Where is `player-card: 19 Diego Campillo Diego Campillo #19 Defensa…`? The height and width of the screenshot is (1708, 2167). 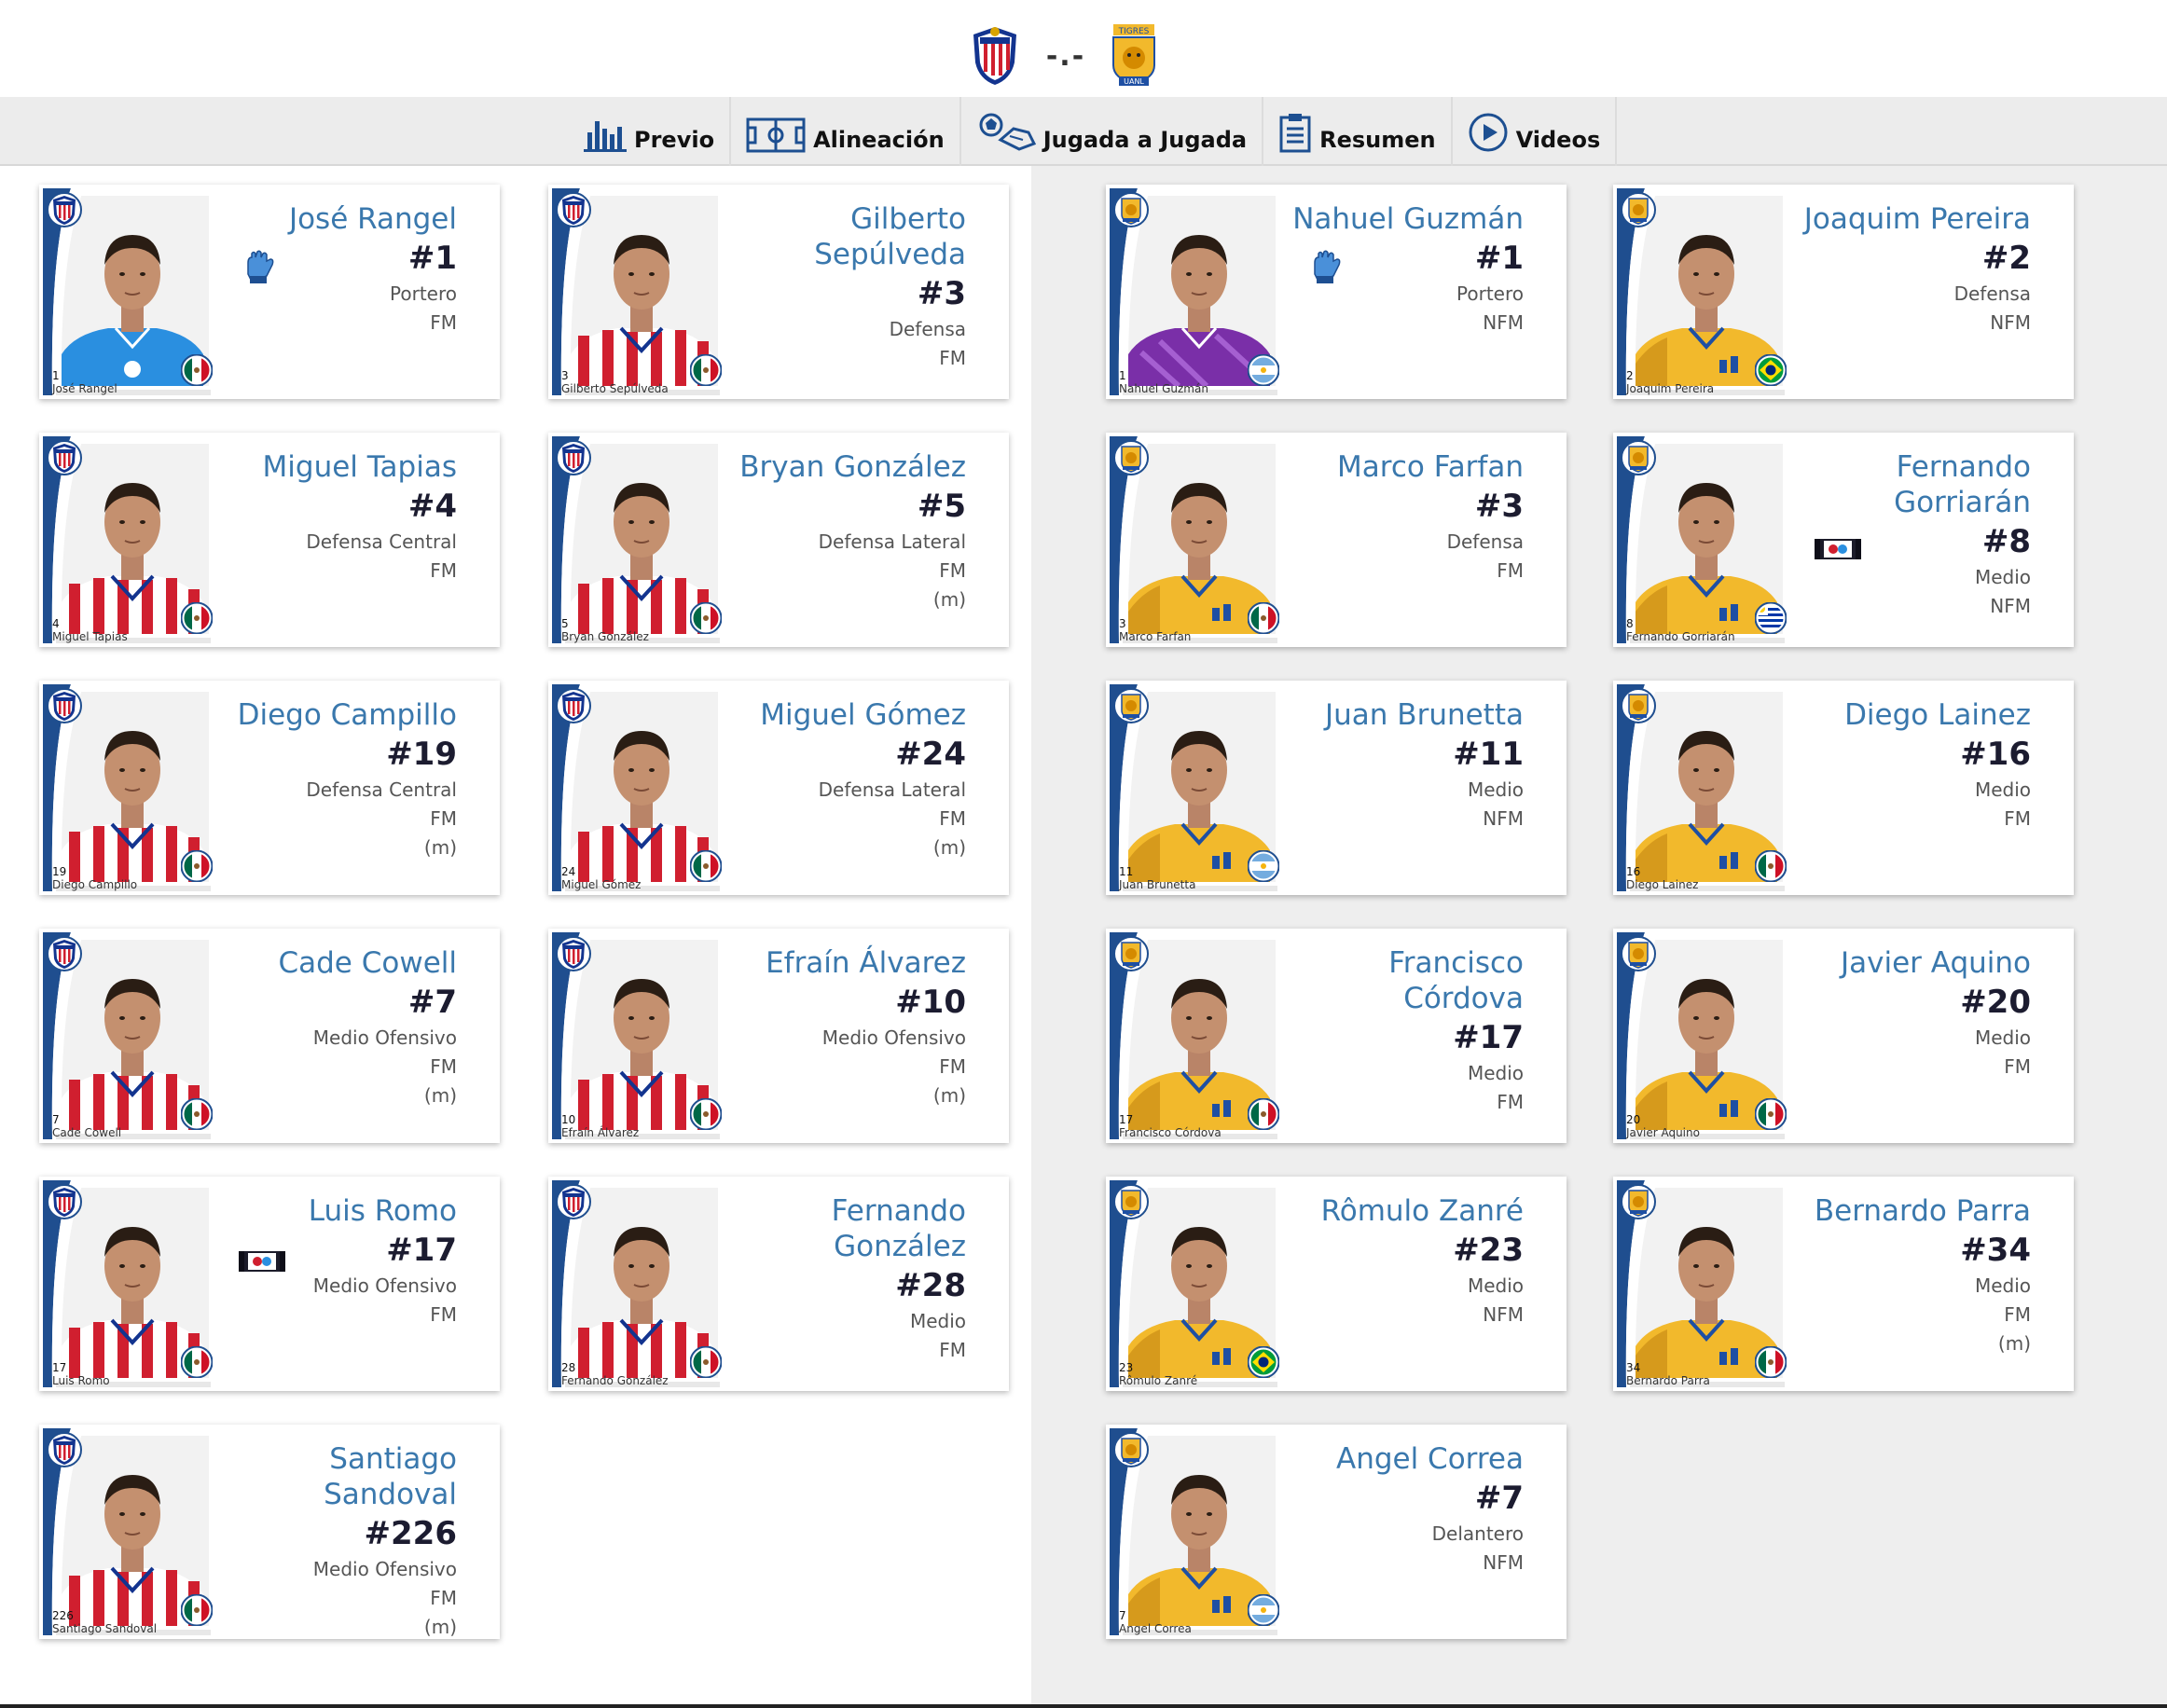 player-card: 19 Diego Campillo Diego Campillo #19 Defensa… is located at coordinates (269, 788).